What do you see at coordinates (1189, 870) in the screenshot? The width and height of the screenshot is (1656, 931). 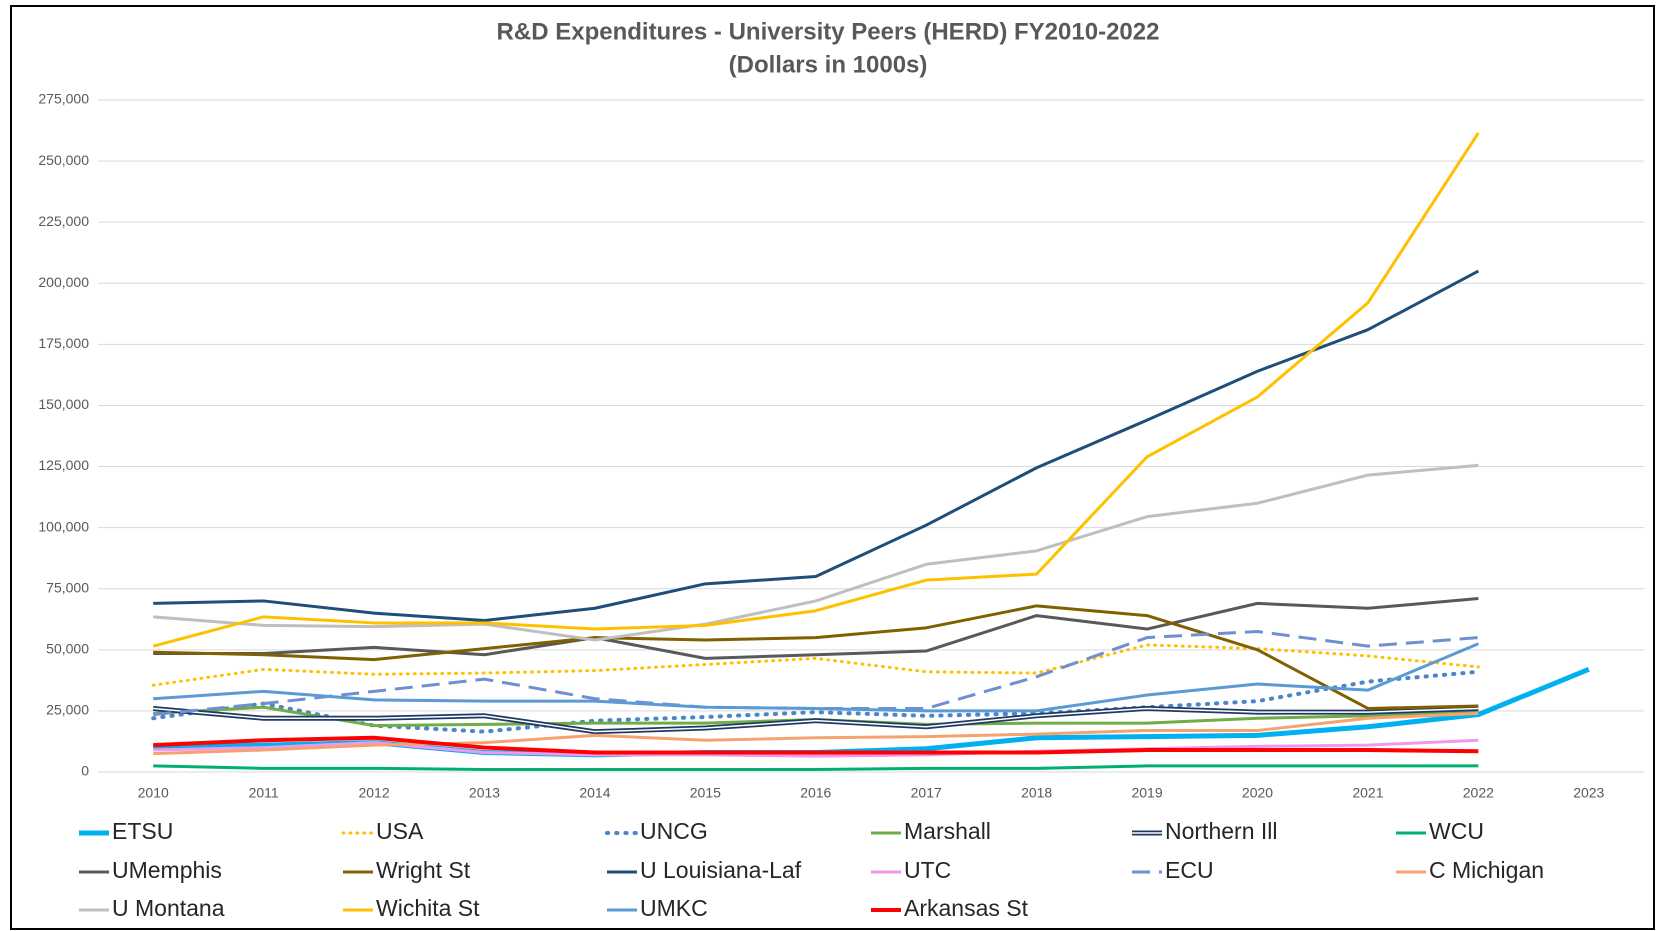 I see `legend-label: ECU` at bounding box center [1189, 870].